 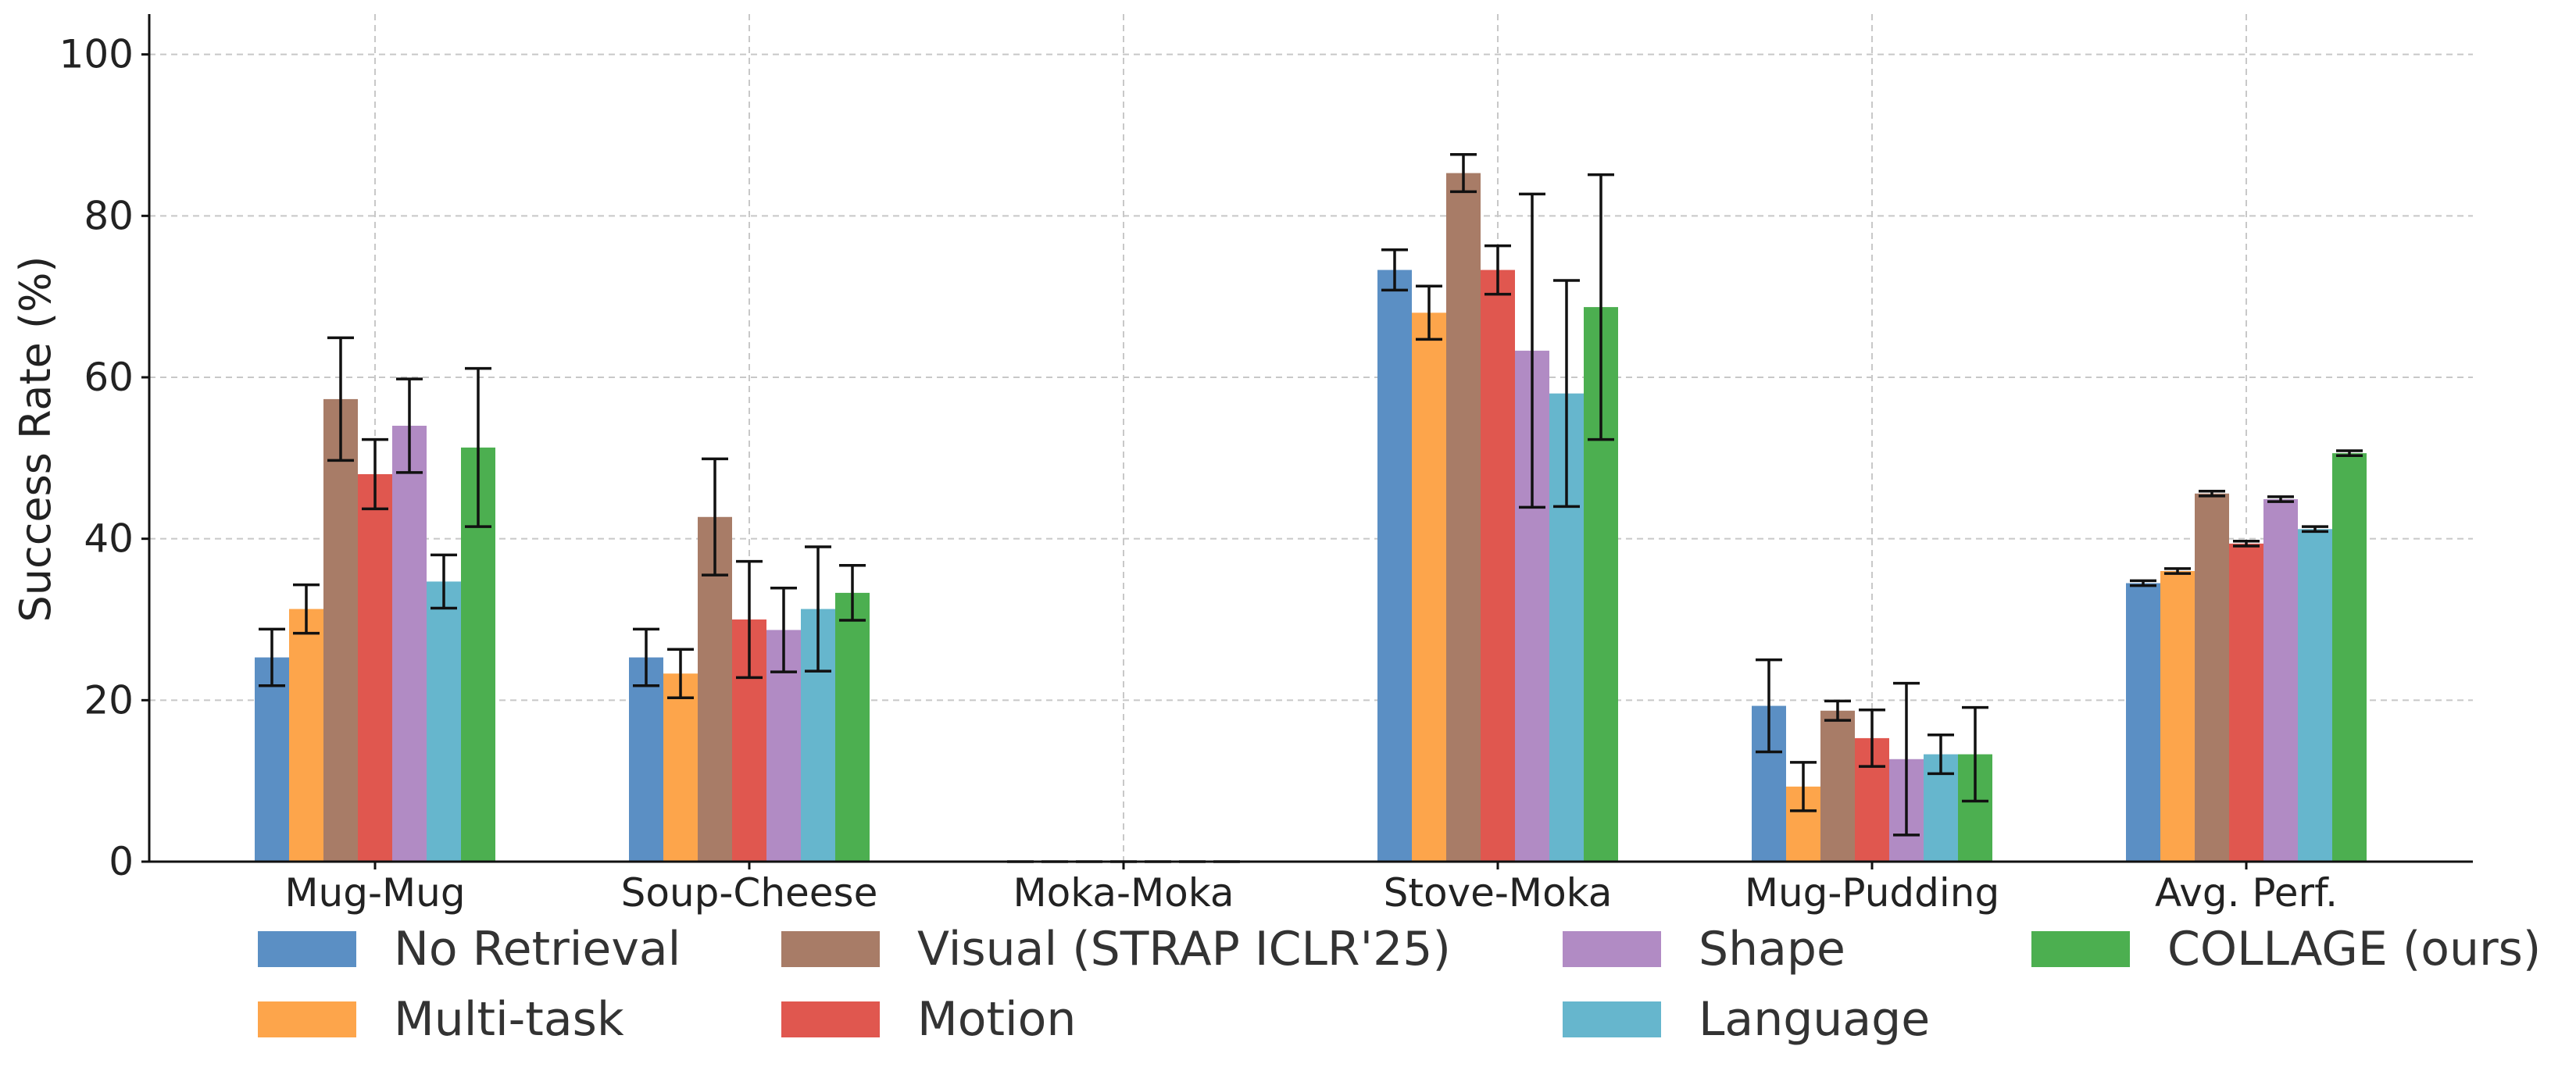 What do you see at coordinates (36, 439) in the screenshot?
I see `y-axis-label: Success Rate (%)` at bounding box center [36, 439].